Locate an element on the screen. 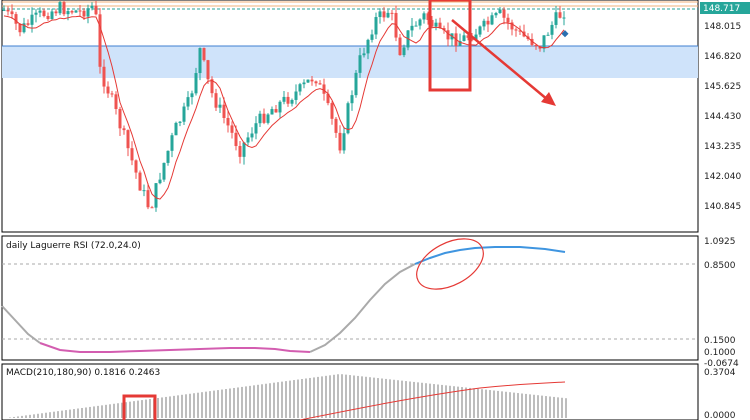 The width and height of the screenshot is (750, 420). laguerre-tick-2: 0.8500 is located at coordinates (720, 266).